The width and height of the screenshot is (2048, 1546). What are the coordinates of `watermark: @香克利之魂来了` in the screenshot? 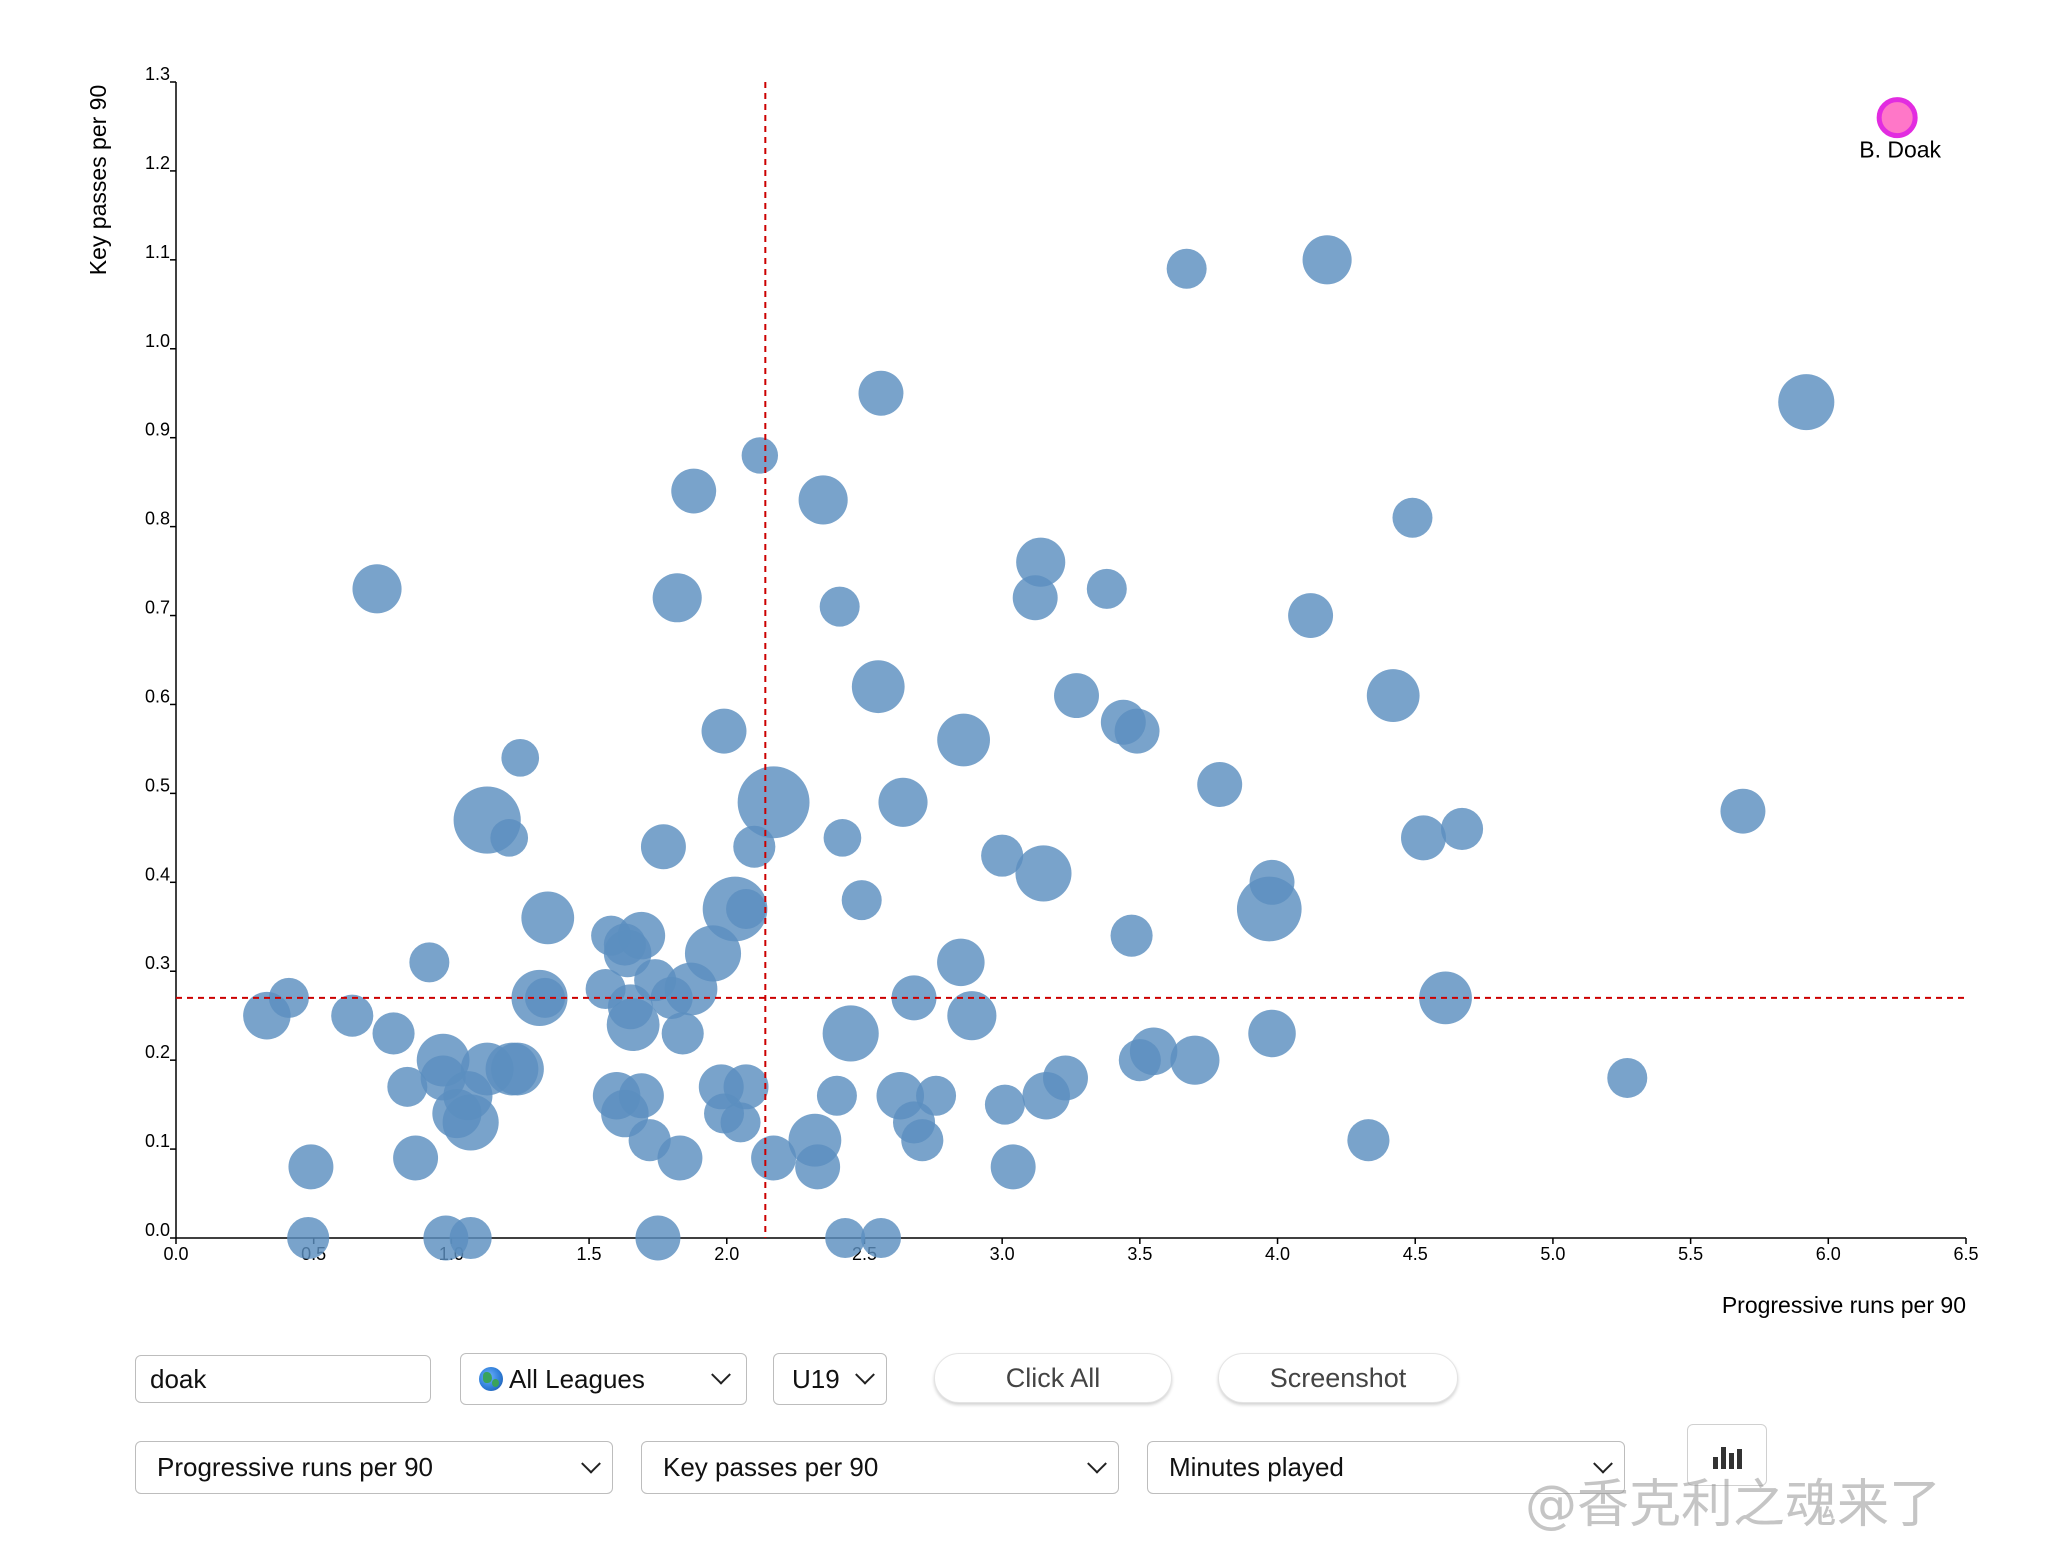 It's located at (1733, 1505).